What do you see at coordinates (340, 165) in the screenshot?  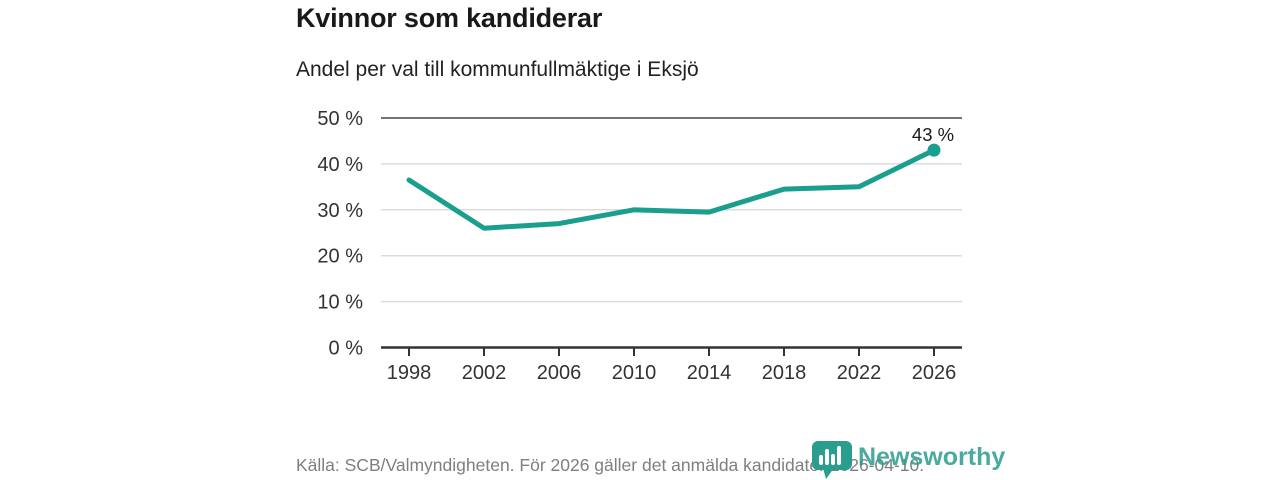 I see `y-tick-label: 40 %` at bounding box center [340, 165].